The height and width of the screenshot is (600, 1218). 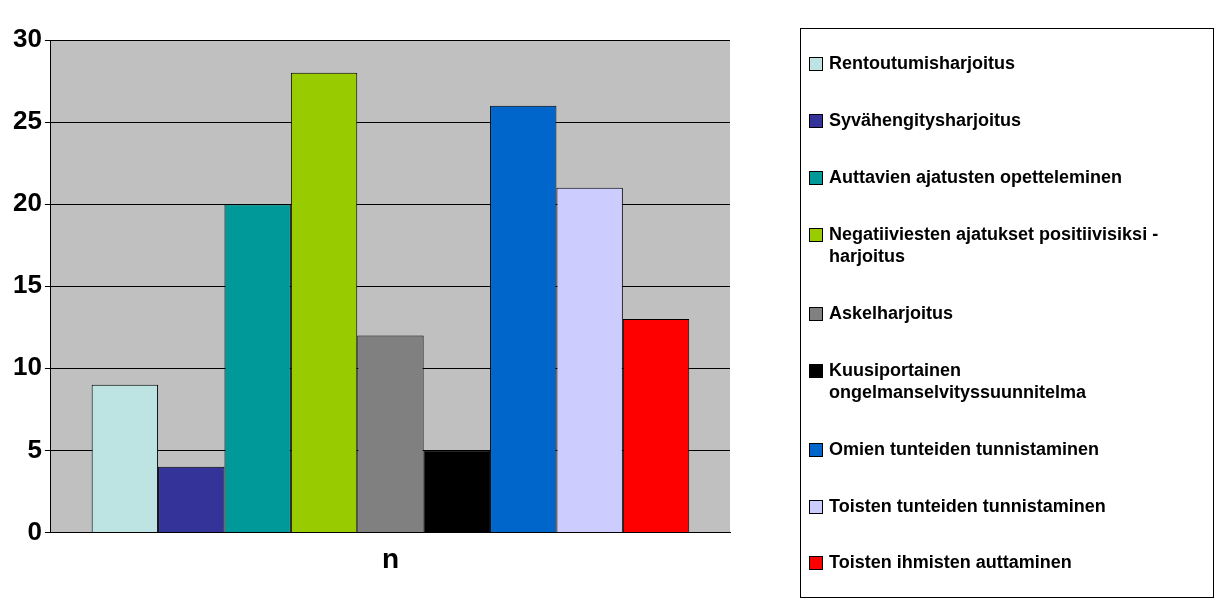 I want to click on x-tick-label: n, so click(x=390, y=558).